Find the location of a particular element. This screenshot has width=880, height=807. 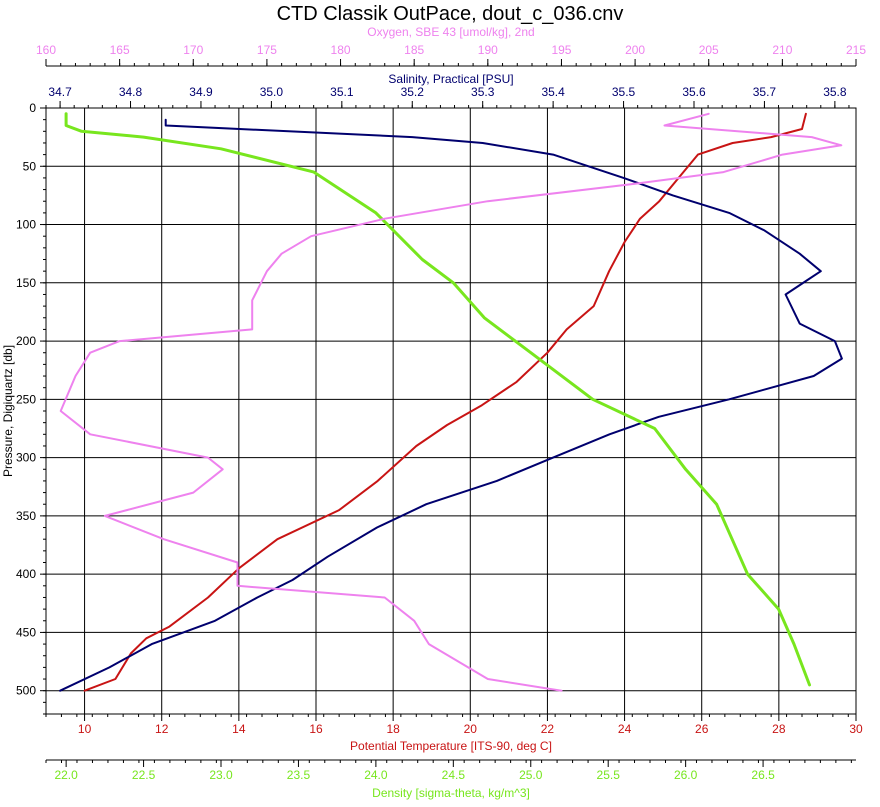

x-tick-label-temperature: 18 is located at coordinates (393, 729).